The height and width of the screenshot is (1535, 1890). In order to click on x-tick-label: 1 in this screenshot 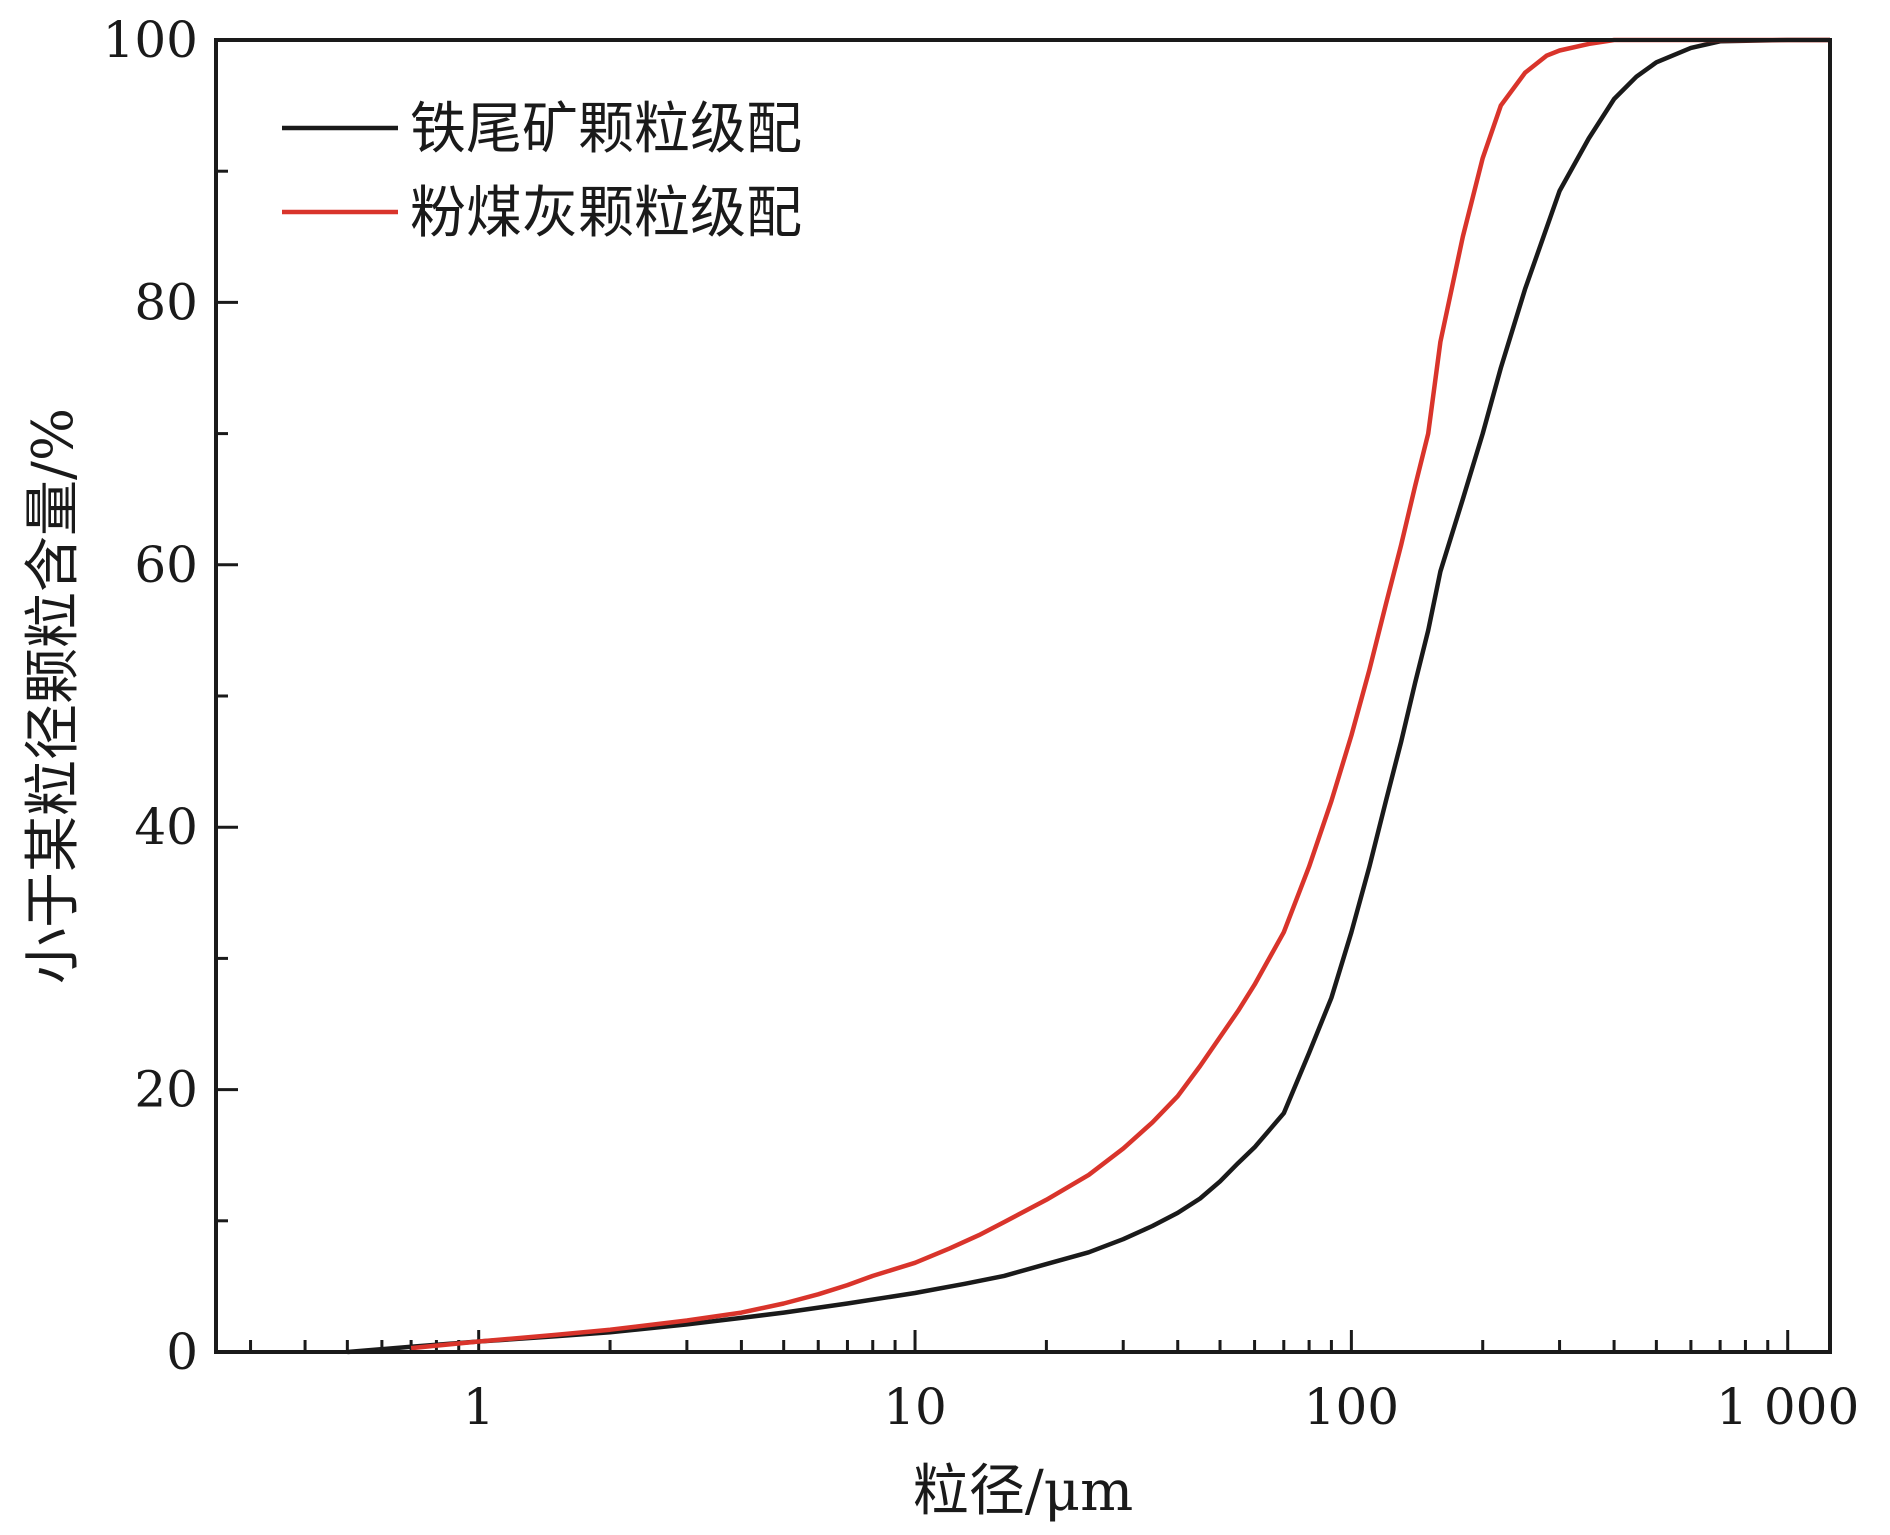, I will do `click(479, 1407)`.